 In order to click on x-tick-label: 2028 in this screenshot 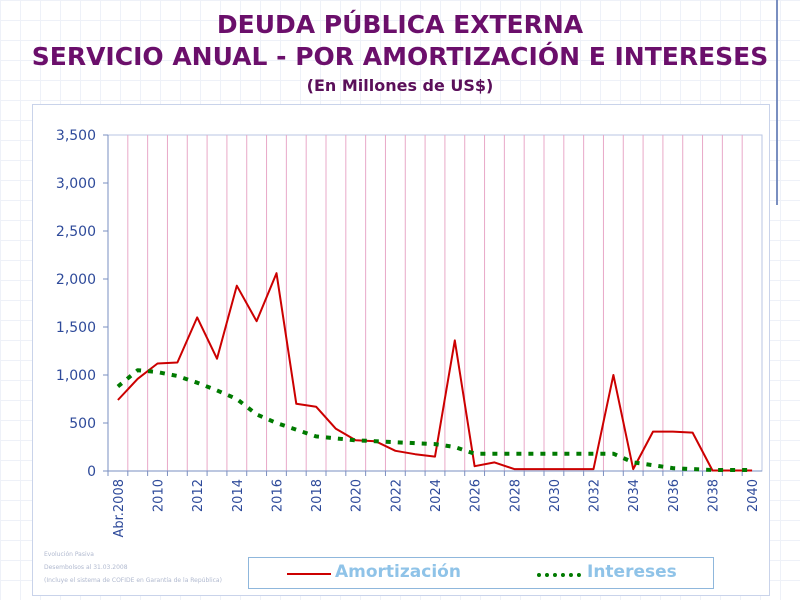, I will do `click(515, 495)`.